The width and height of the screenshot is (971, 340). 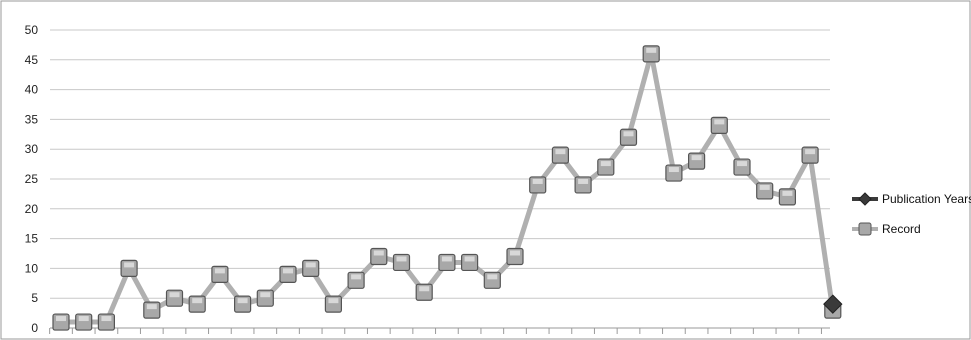 I want to click on y-tick-label: 10, so click(x=32, y=268).